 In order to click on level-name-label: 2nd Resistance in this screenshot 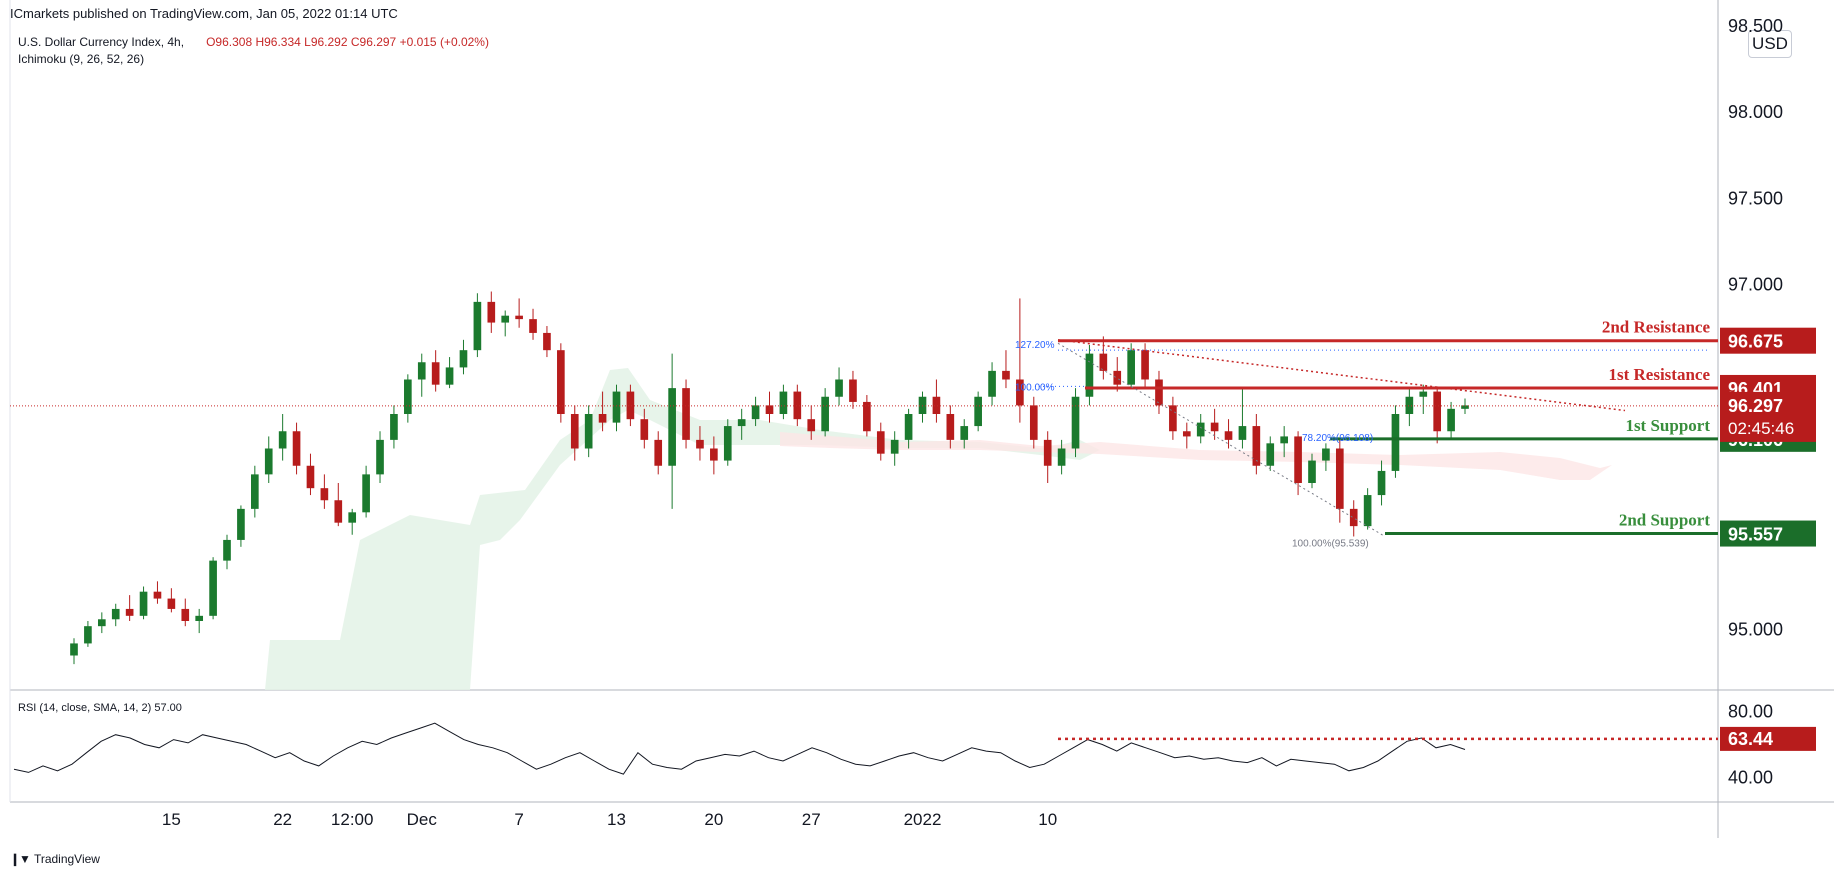, I will do `click(1656, 327)`.